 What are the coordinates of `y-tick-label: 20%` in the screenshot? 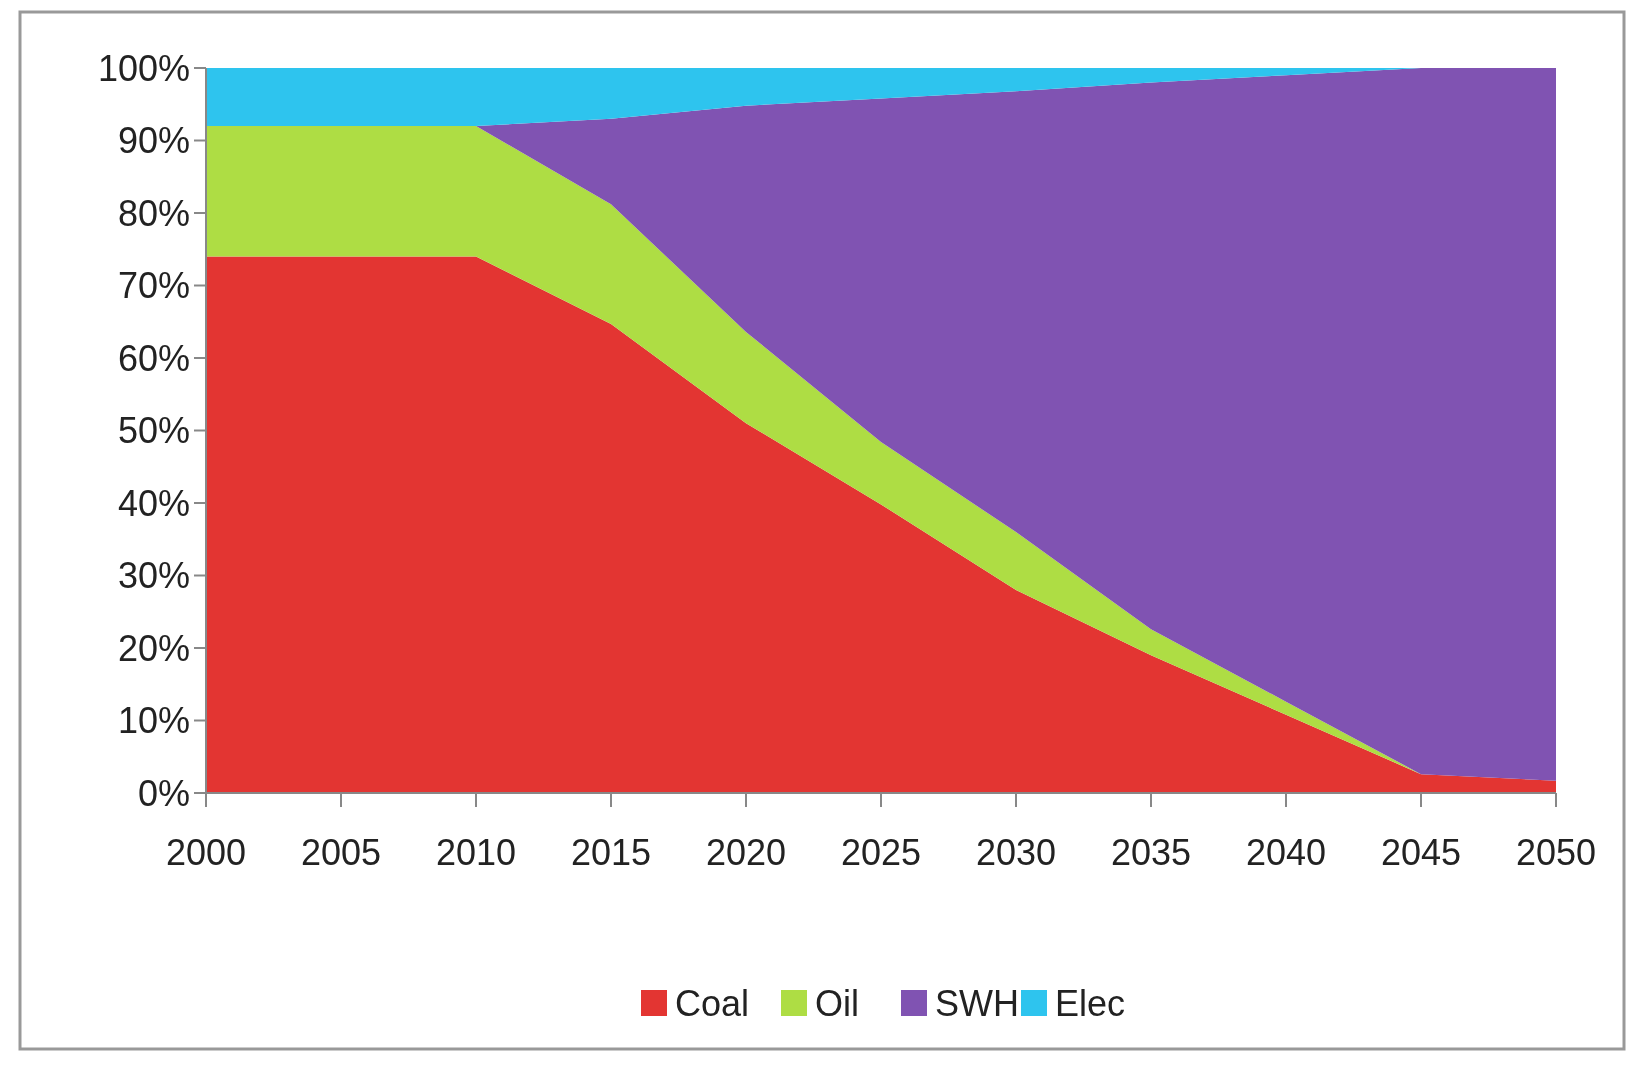 It's located at (153, 648).